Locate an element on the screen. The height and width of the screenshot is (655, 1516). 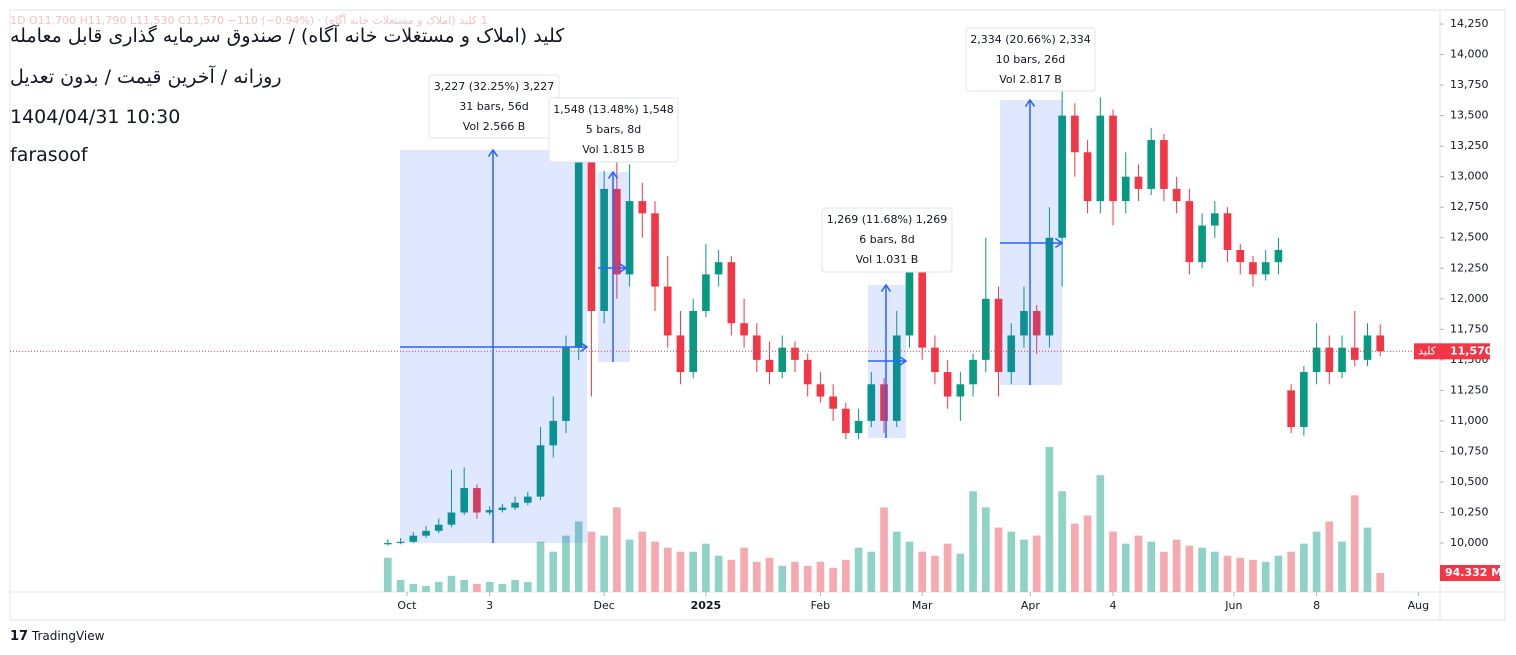
y-tick-label: 10,000 is located at coordinates (1469, 542).